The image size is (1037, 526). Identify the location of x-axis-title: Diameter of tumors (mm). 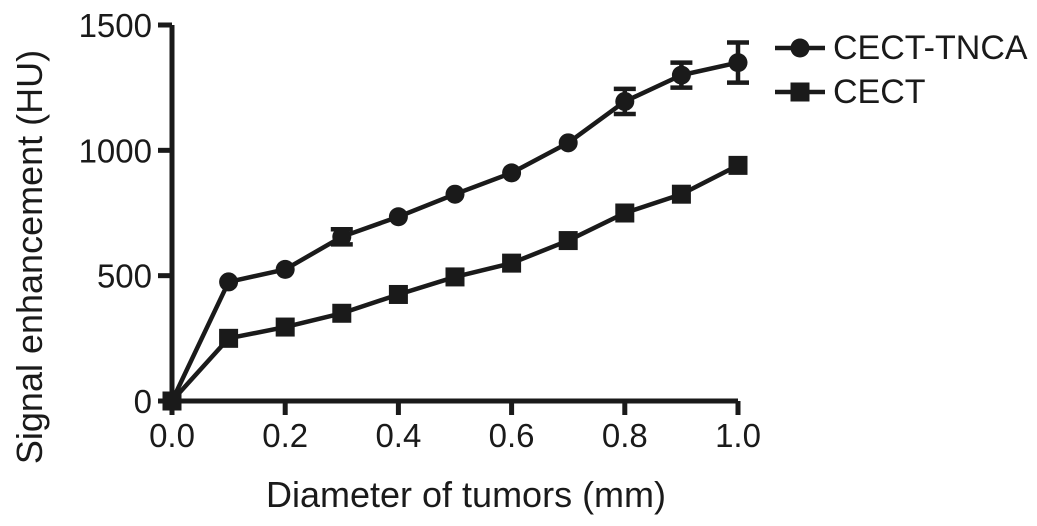
(466, 494).